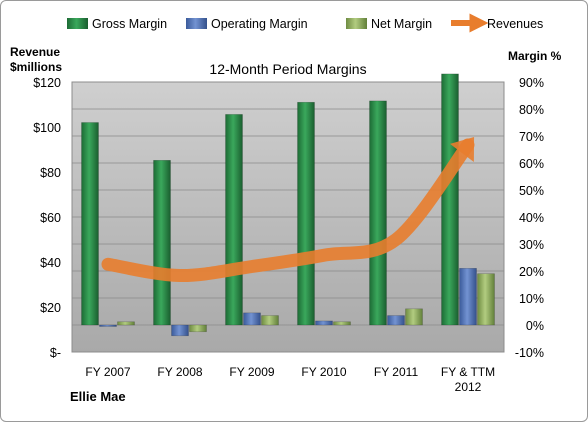 The width and height of the screenshot is (588, 422). I want to click on right-tick-label: 40%, so click(531, 218).